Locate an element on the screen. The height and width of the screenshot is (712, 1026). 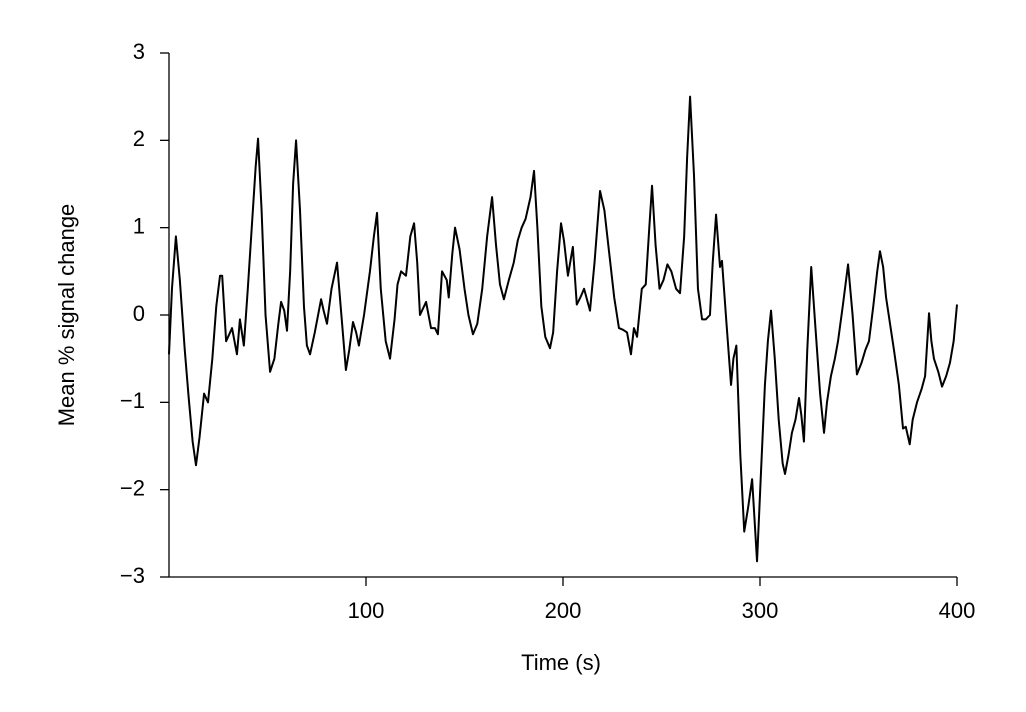
x-axis-label: Time (s) is located at coordinates (561, 662).